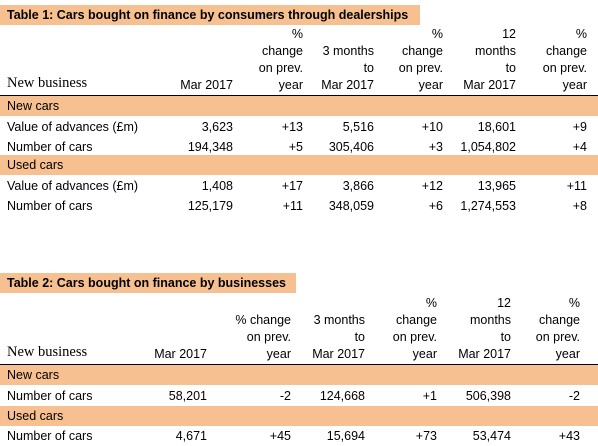  I want to click on table1-header-col-3: to, so click(368, 68).